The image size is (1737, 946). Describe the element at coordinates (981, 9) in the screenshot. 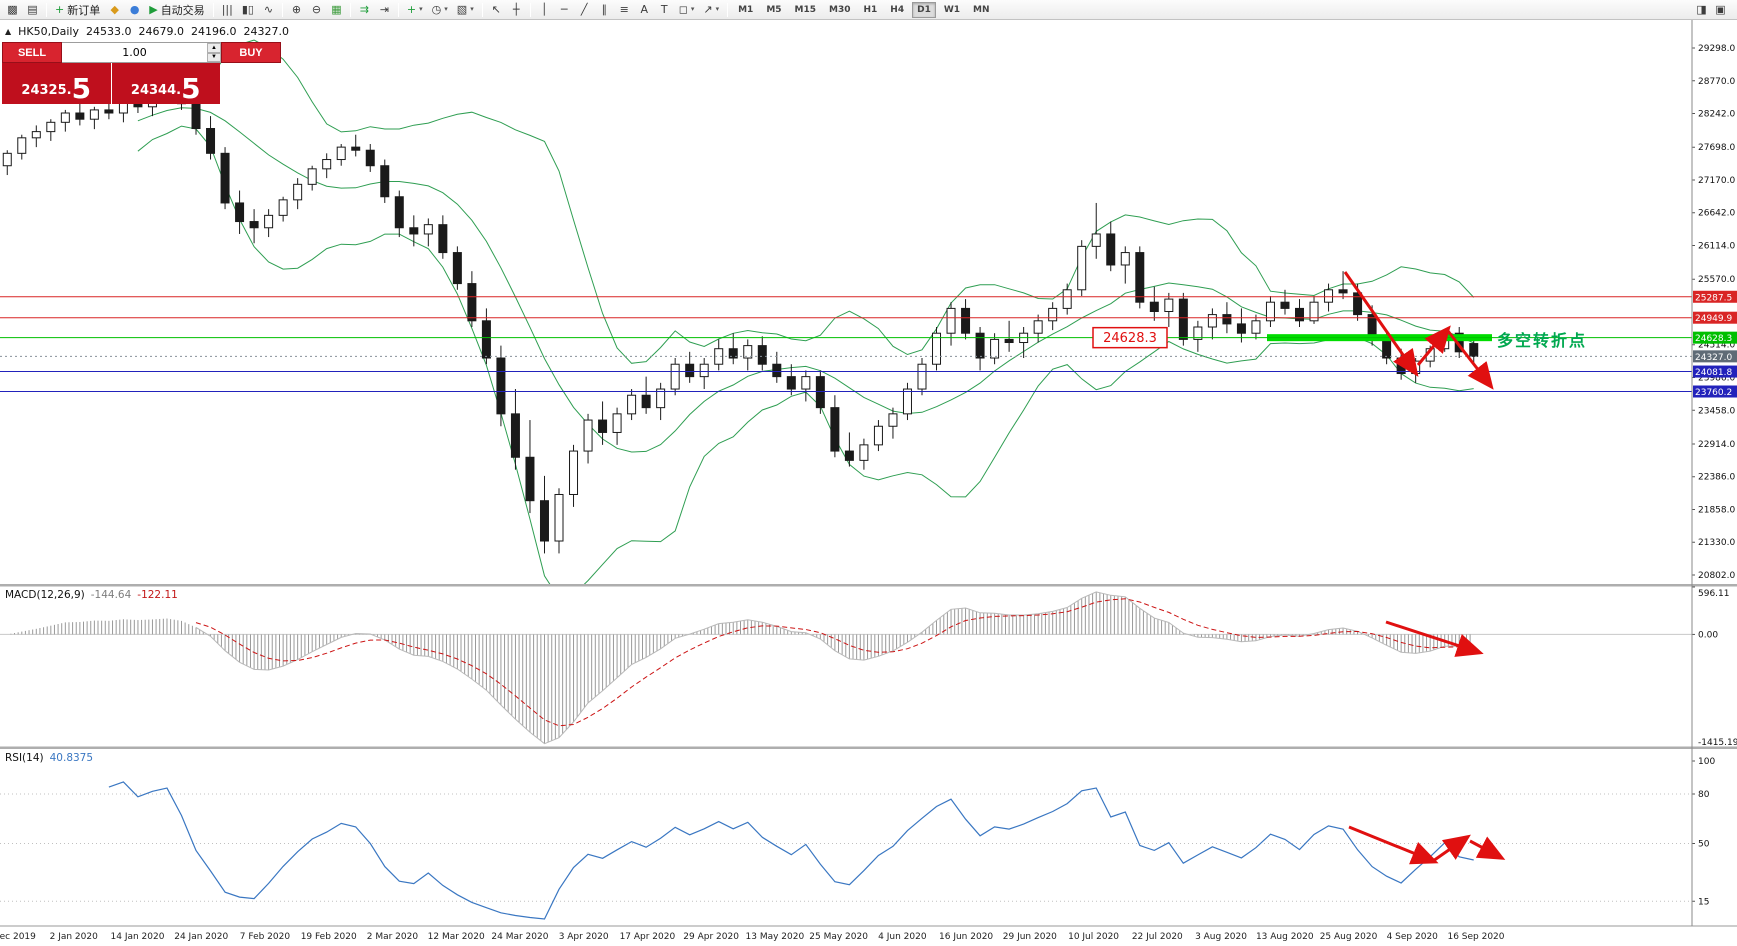

I see `timeframe-mn: MN` at that location.